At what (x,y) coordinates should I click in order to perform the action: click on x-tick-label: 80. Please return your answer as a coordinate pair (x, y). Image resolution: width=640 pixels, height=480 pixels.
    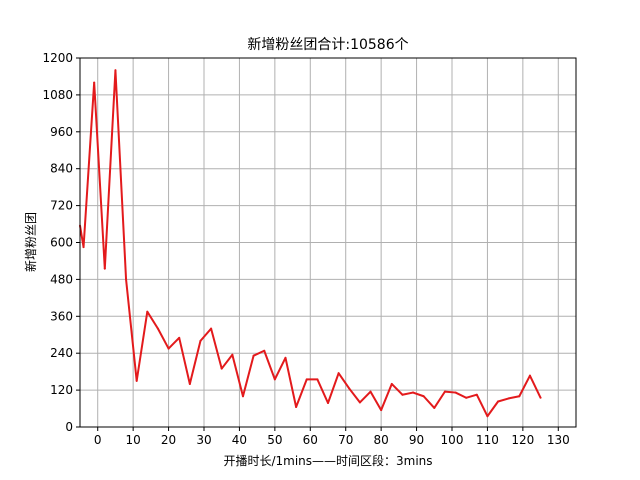
    Looking at the image, I should click on (381, 440).